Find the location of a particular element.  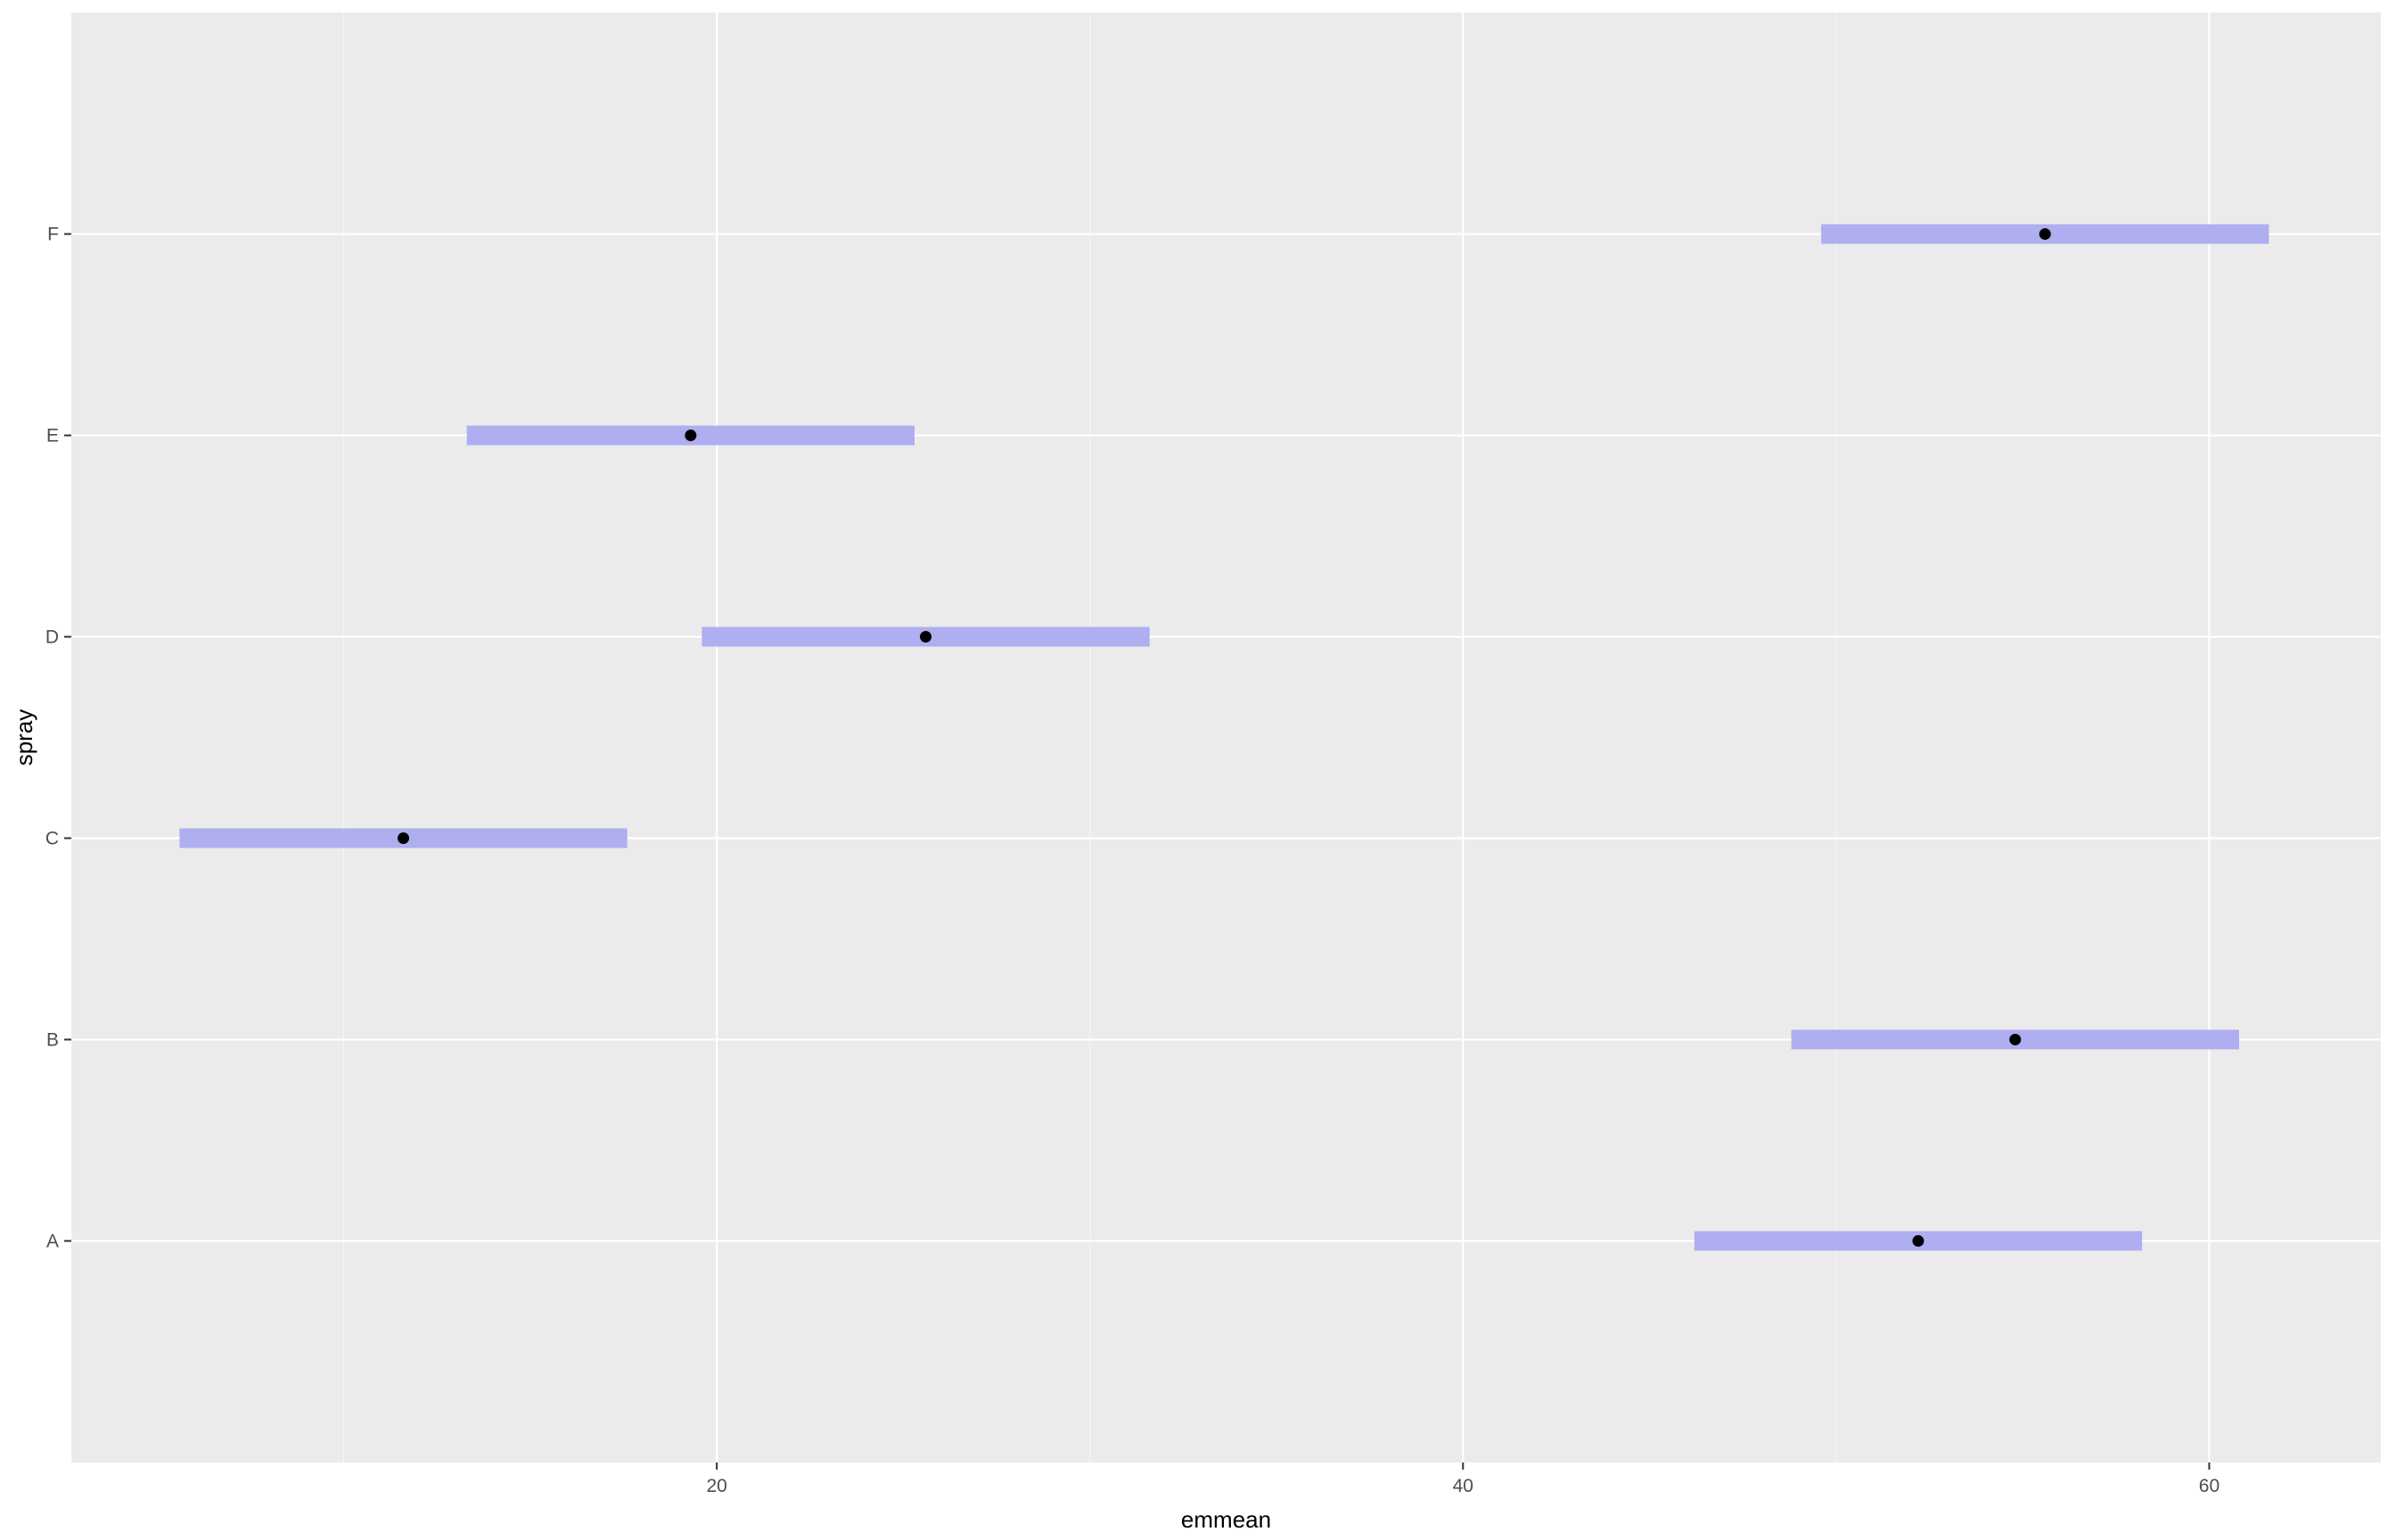

y-tick-label: A is located at coordinates (52, 1241).